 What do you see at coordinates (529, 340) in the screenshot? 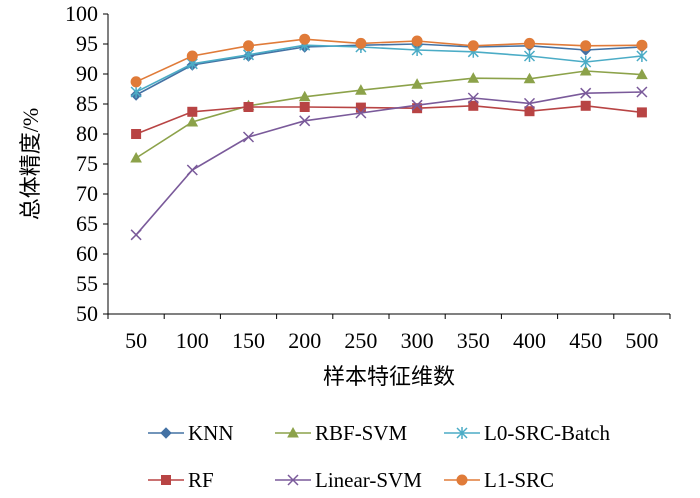
I see `x-tick-label: 400` at bounding box center [529, 340].